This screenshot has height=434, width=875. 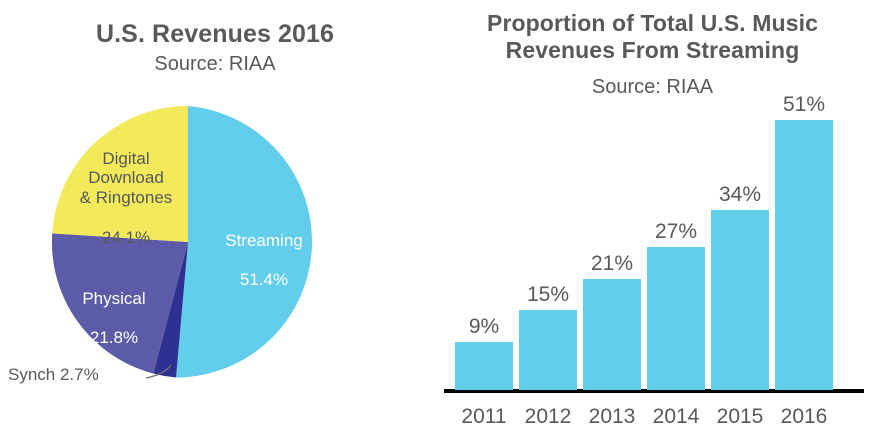 I want to click on pie-chart-title: U.S. Revenues 2016, so click(x=215, y=34).